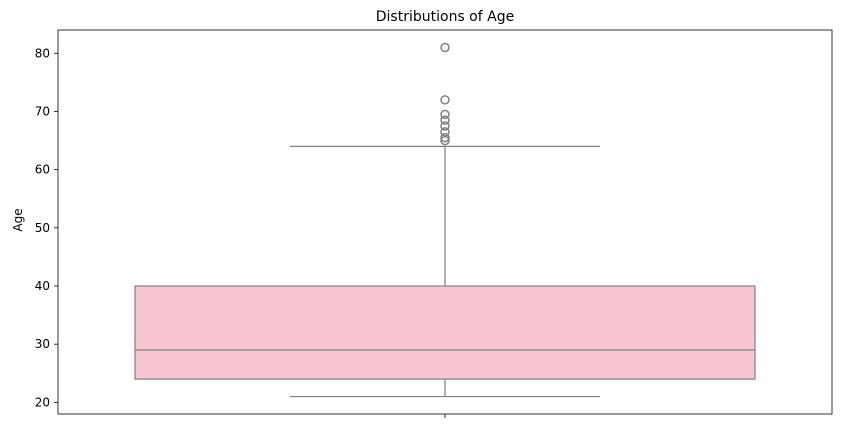  What do you see at coordinates (42, 344) in the screenshot?
I see `y-tick-label: 30` at bounding box center [42, 344].